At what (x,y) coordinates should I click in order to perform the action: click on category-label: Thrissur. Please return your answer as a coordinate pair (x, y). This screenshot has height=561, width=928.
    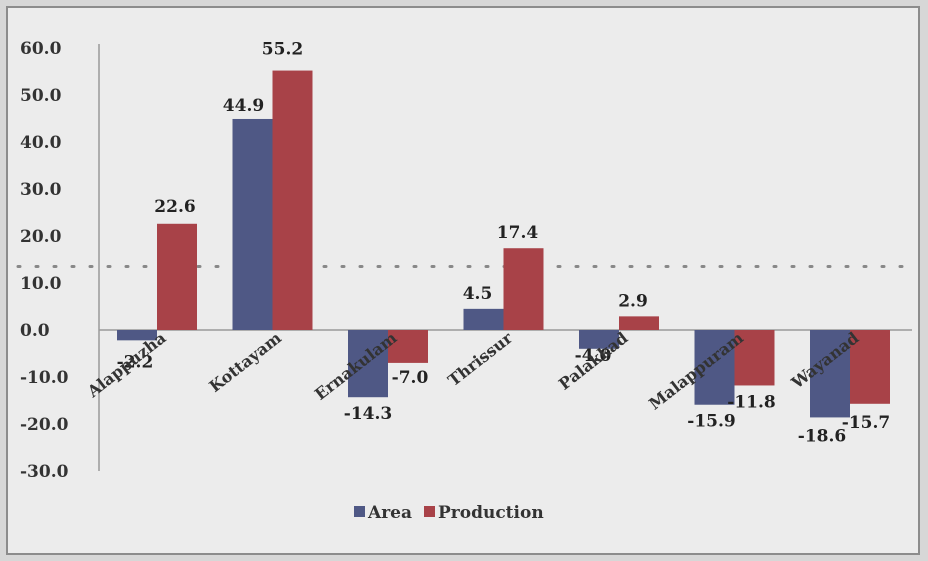
    Looking at the image, I should click on (480, 359).